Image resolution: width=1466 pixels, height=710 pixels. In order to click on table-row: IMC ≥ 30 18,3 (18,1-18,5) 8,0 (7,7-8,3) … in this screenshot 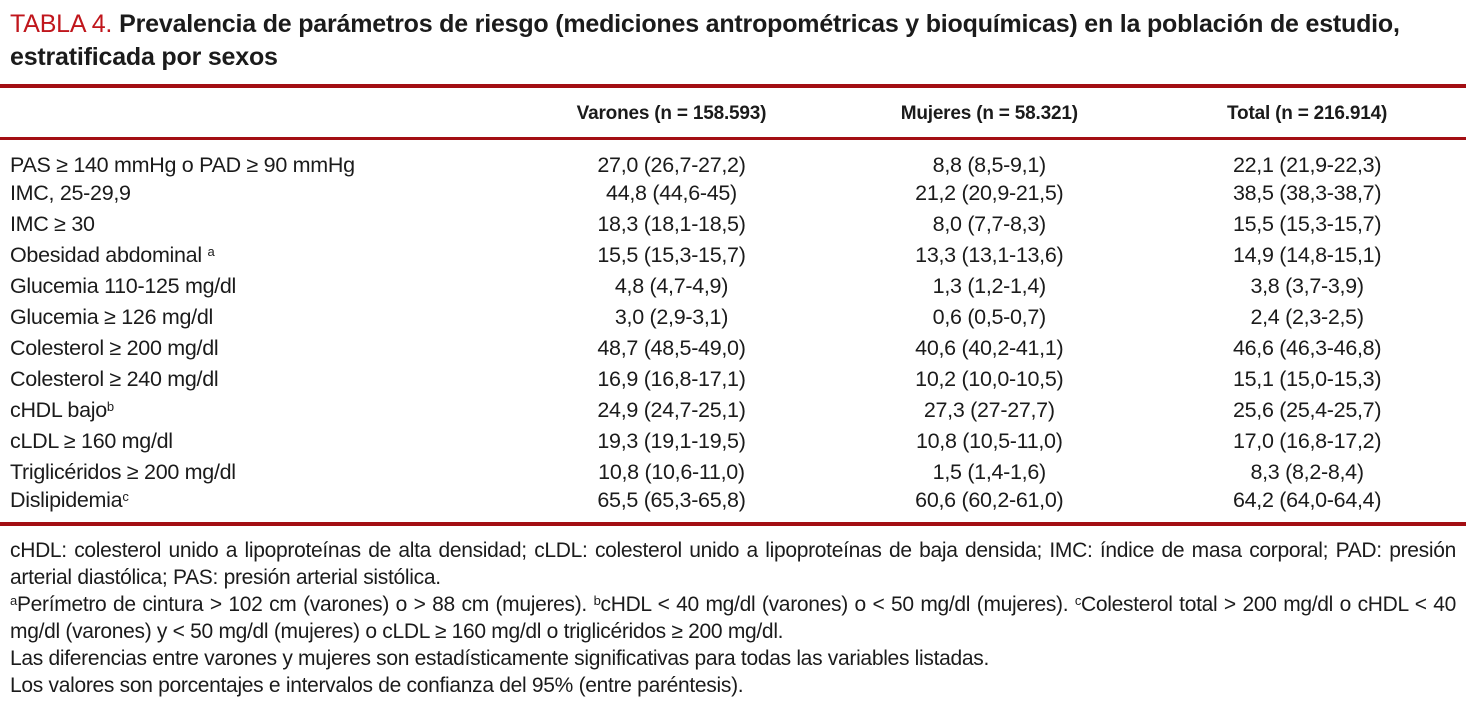, I will do `click(733, 224)`.